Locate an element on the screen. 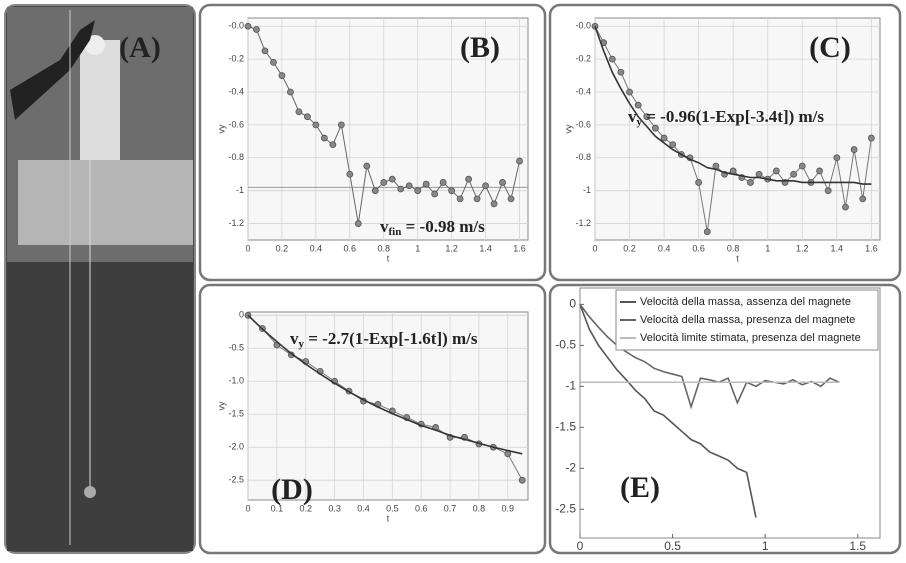  annotation-text: = -0.98 m/s is located at coordinates (443, 226).